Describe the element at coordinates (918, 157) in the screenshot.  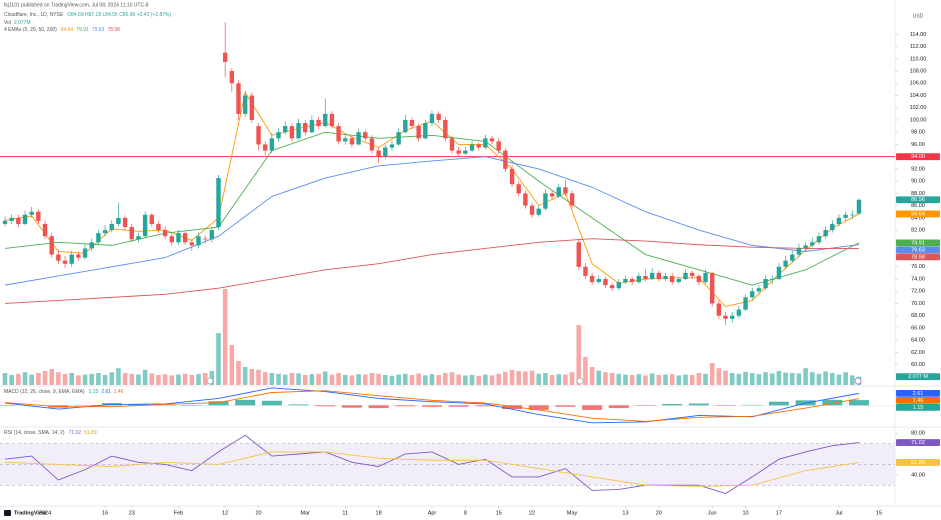
I see `badge-label: 94.00` at that location.